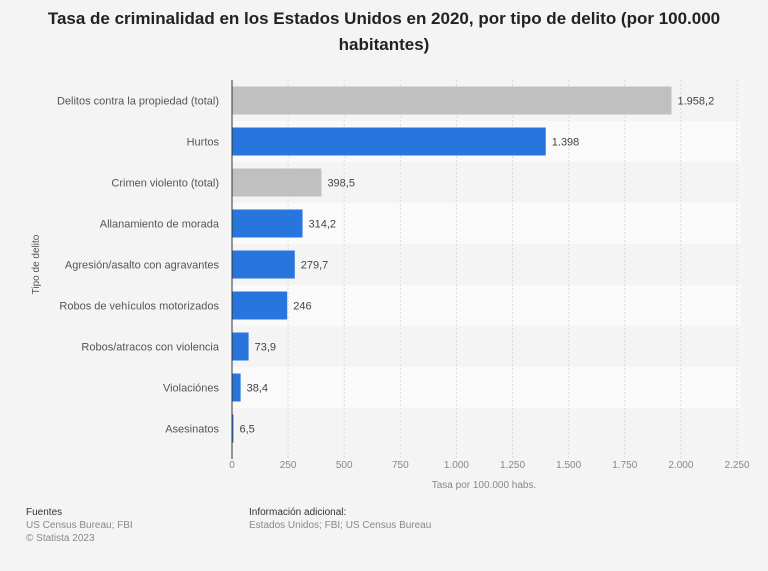 This screenshot has height=571, width=768. What do you see at coordinates (484, 485) in the screenshot?
I see `x-axis-title: Tasa por 100.000 habs.` at bounding box center [484, 485].